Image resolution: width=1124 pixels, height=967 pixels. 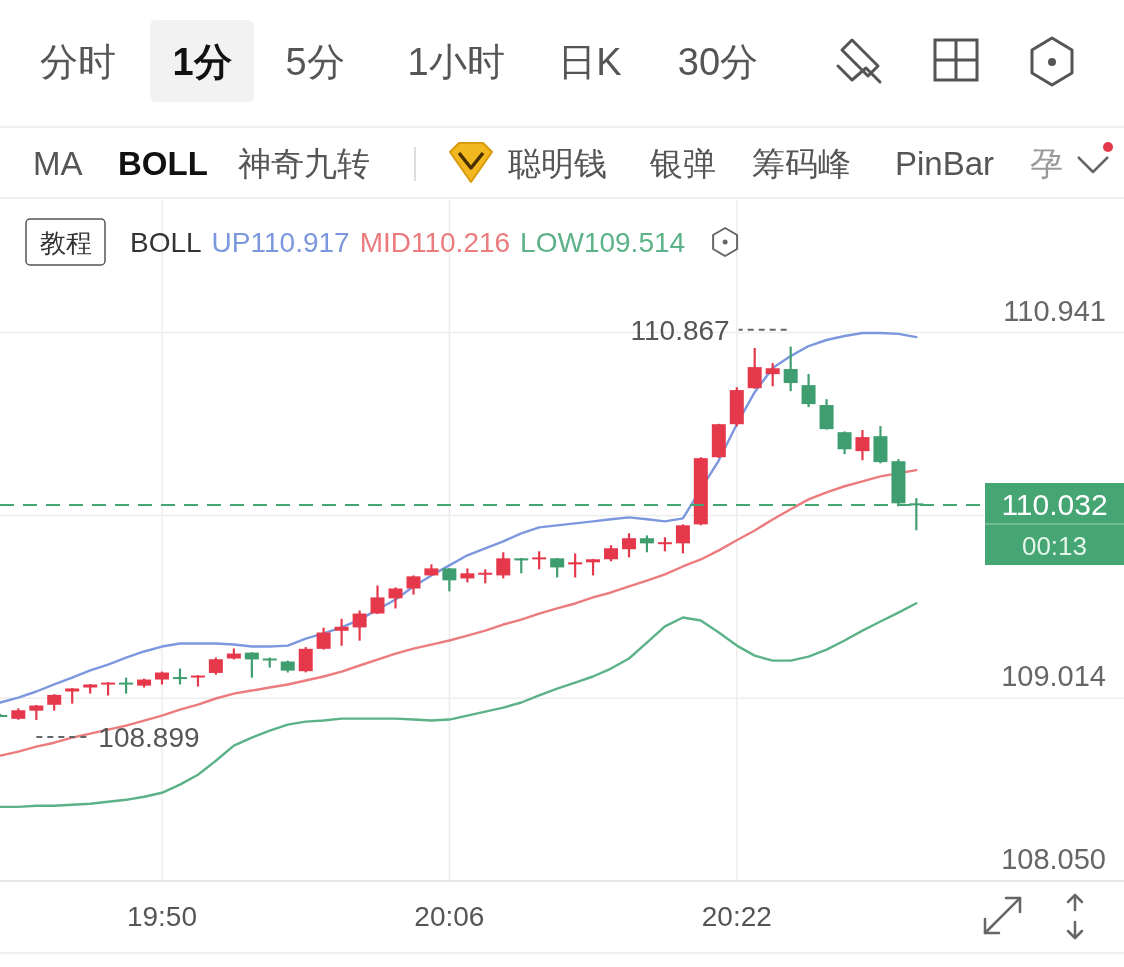 I want to click on text: 银弹, so click(x=682, y=163).